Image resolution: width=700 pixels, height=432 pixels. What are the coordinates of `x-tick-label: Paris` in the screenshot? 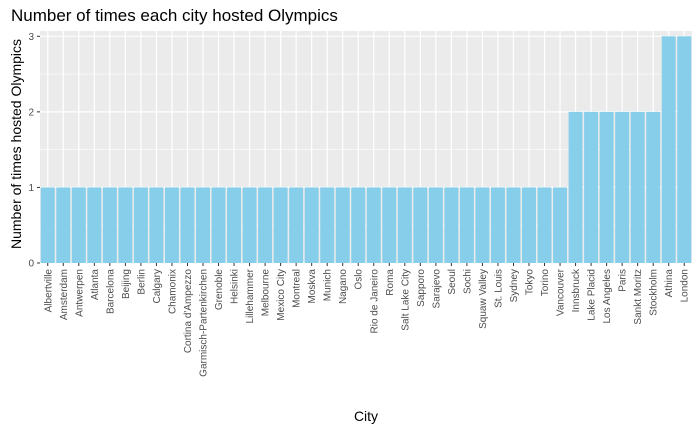 It's located at (623, 280).